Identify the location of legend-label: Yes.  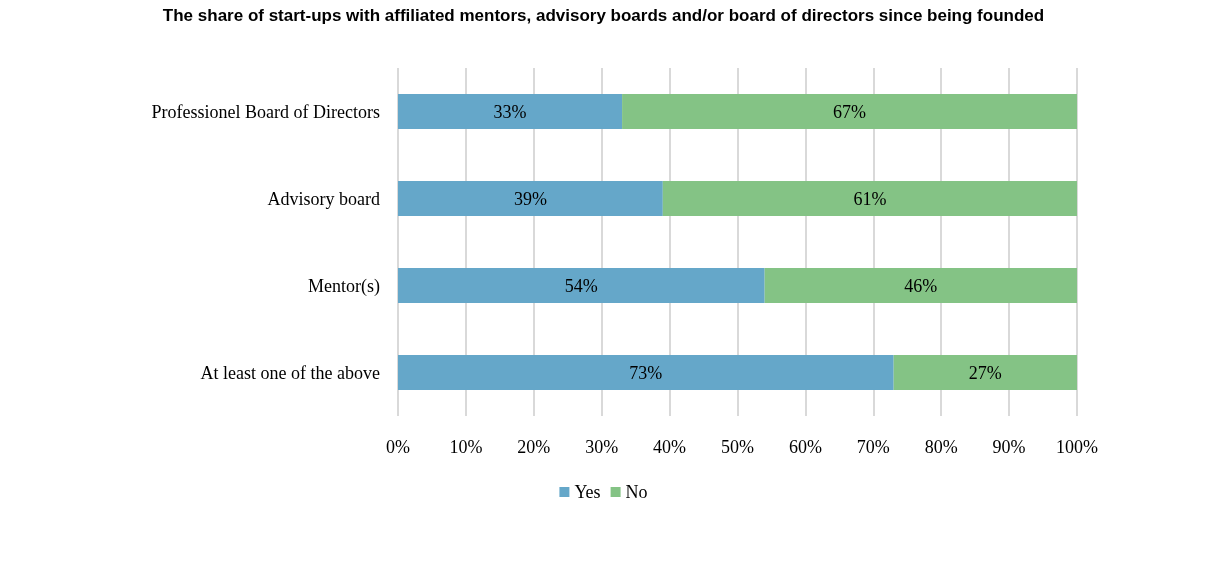
(587, 492).